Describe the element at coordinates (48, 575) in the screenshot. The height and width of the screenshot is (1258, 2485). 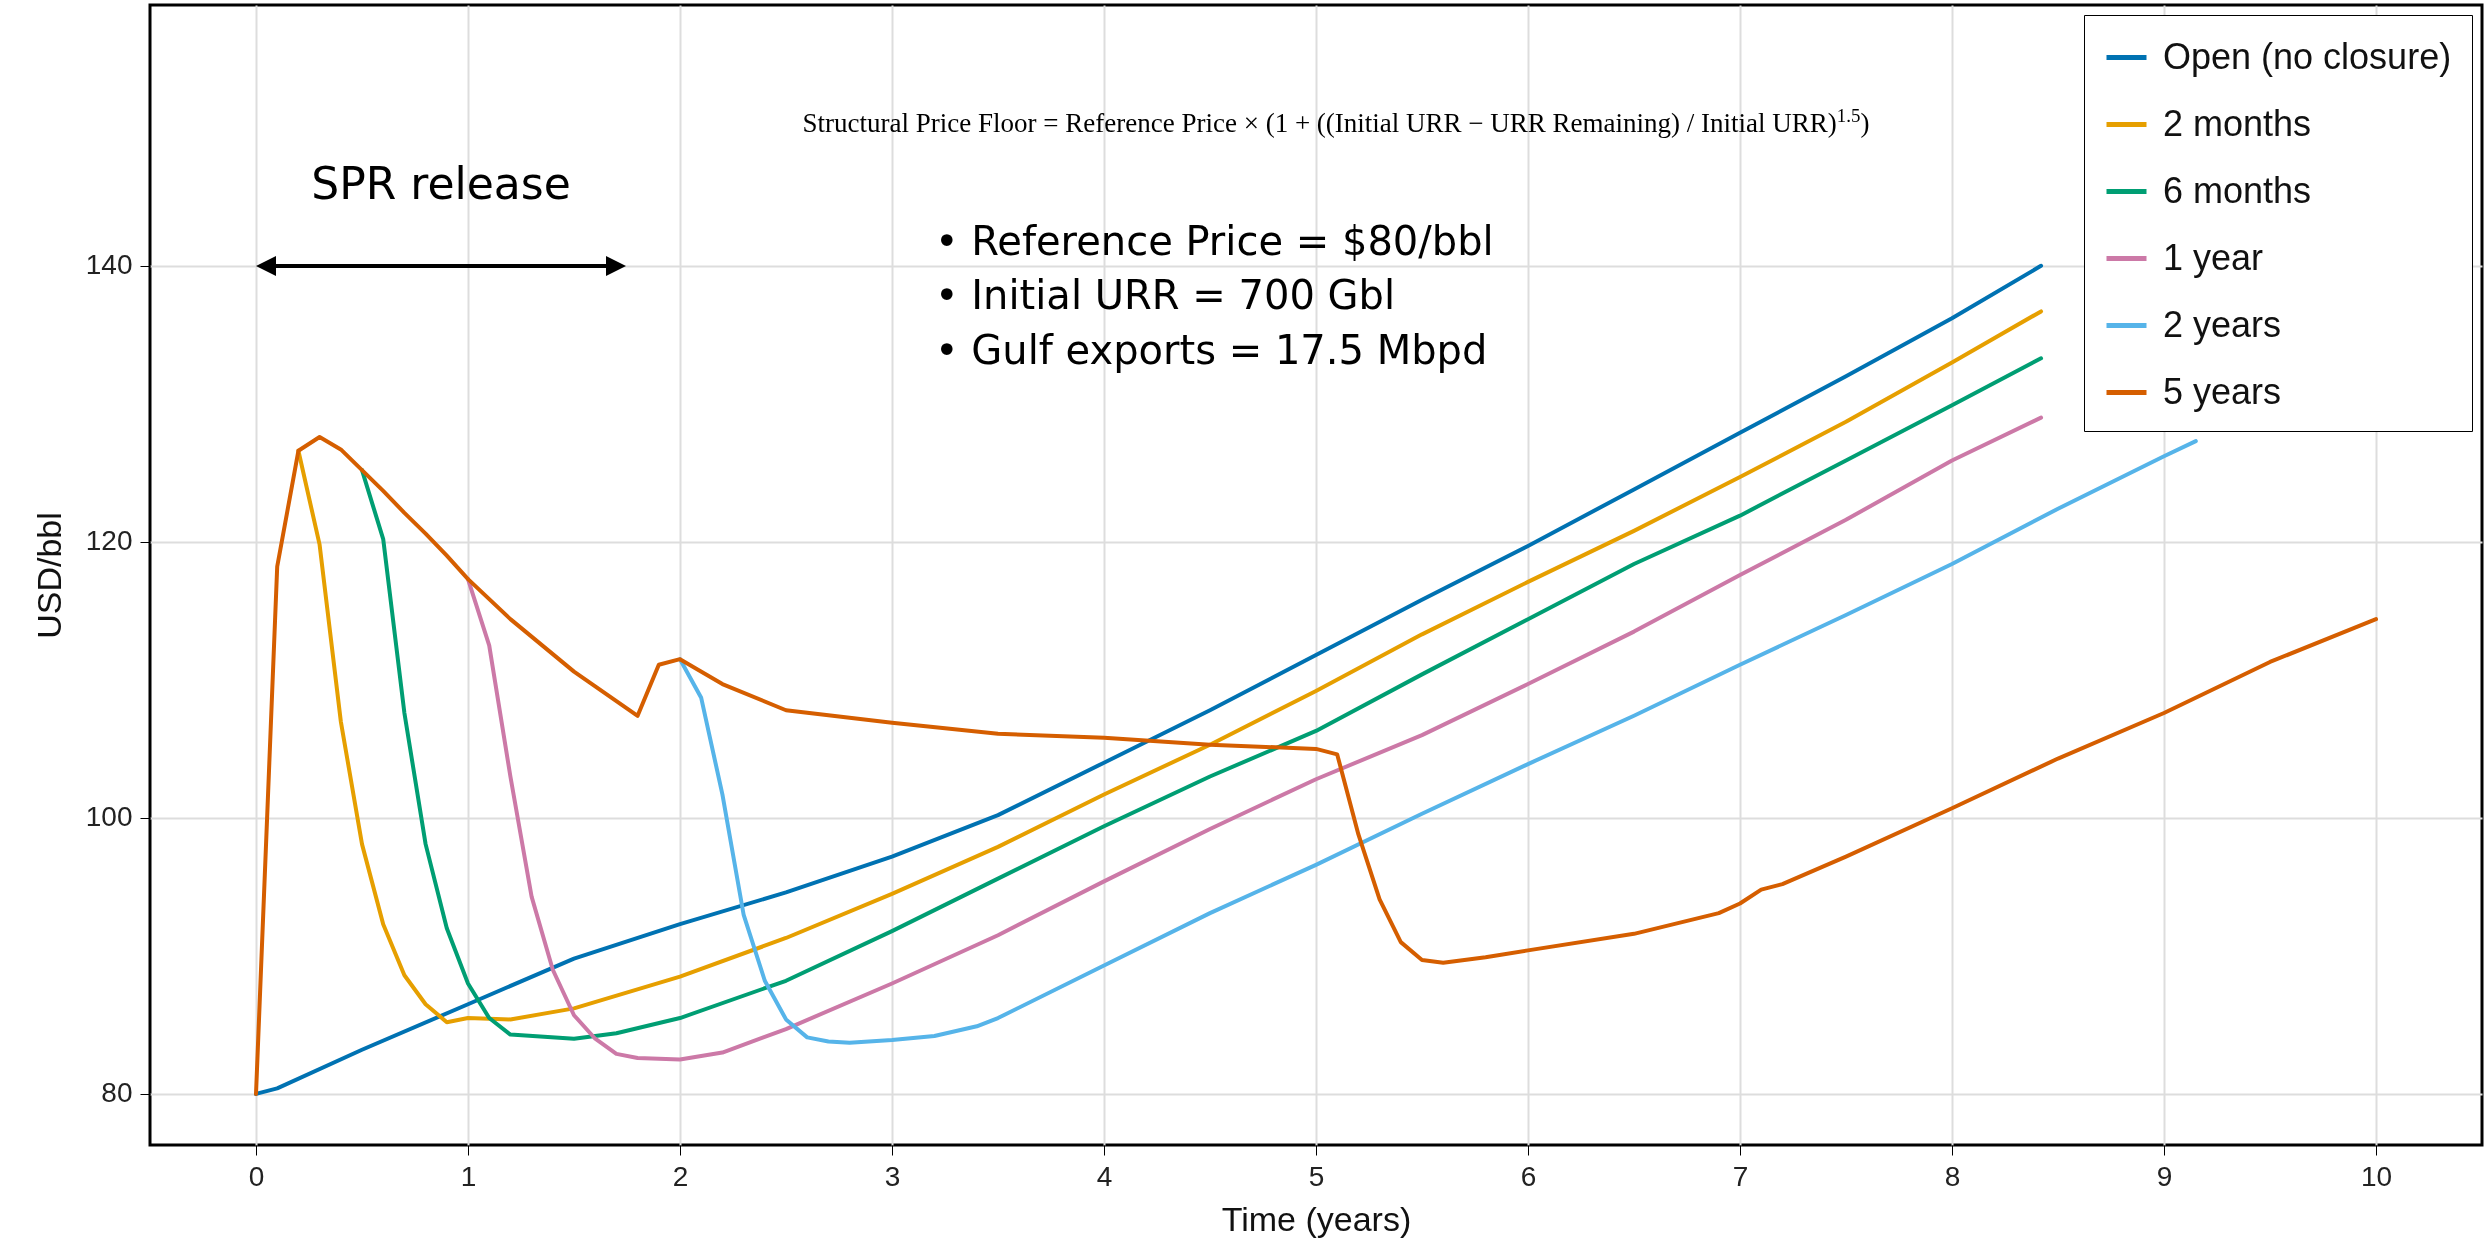
I see `y-axis-title: USD/bbl` at that location.